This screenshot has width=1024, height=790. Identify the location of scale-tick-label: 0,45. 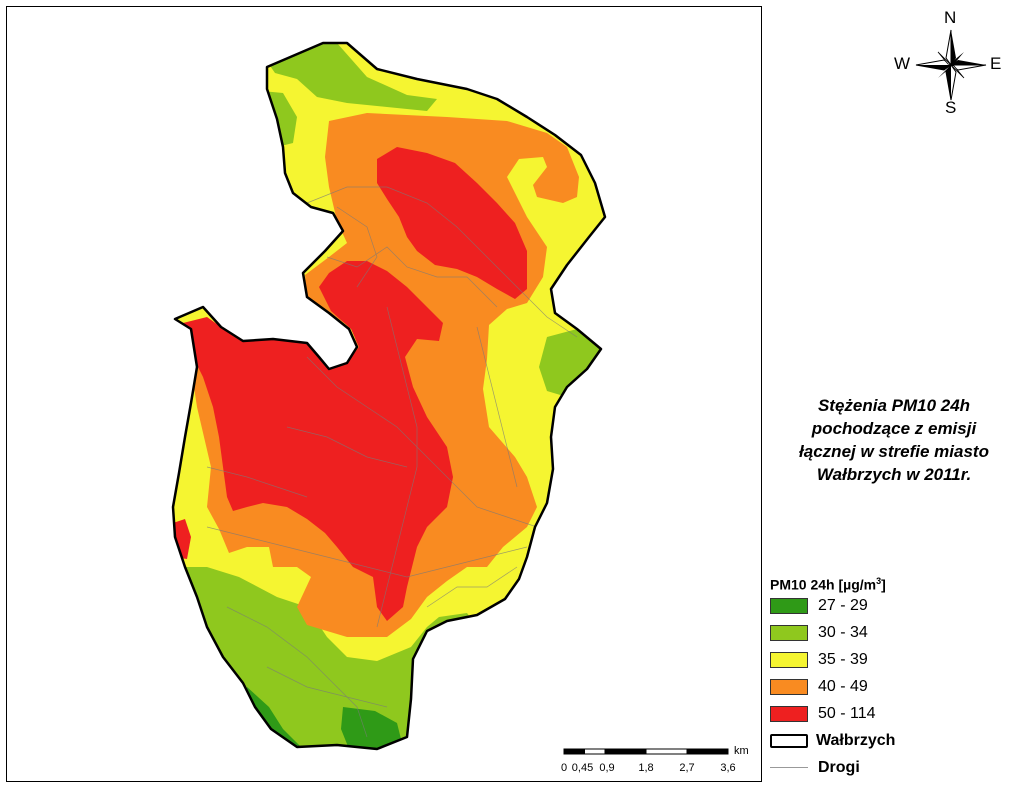
(582, 768).